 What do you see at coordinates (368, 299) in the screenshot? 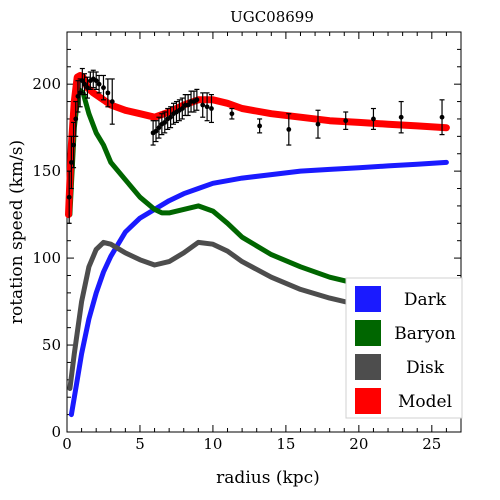
I see `legend-swatch-dark` at bounding box center [368, 299].